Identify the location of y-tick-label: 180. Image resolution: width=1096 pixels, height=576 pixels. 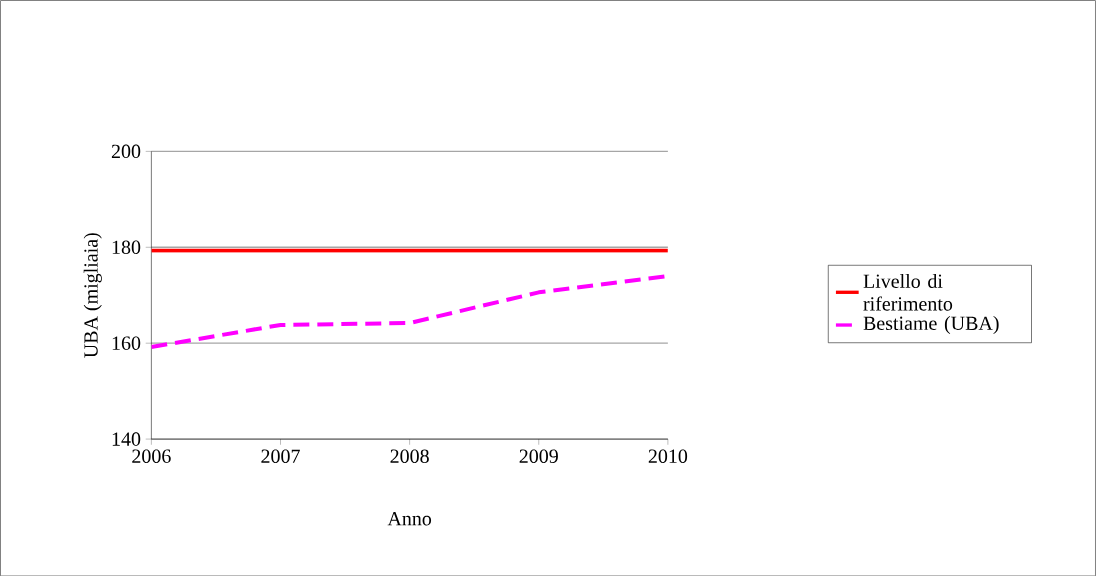
(126, 247).